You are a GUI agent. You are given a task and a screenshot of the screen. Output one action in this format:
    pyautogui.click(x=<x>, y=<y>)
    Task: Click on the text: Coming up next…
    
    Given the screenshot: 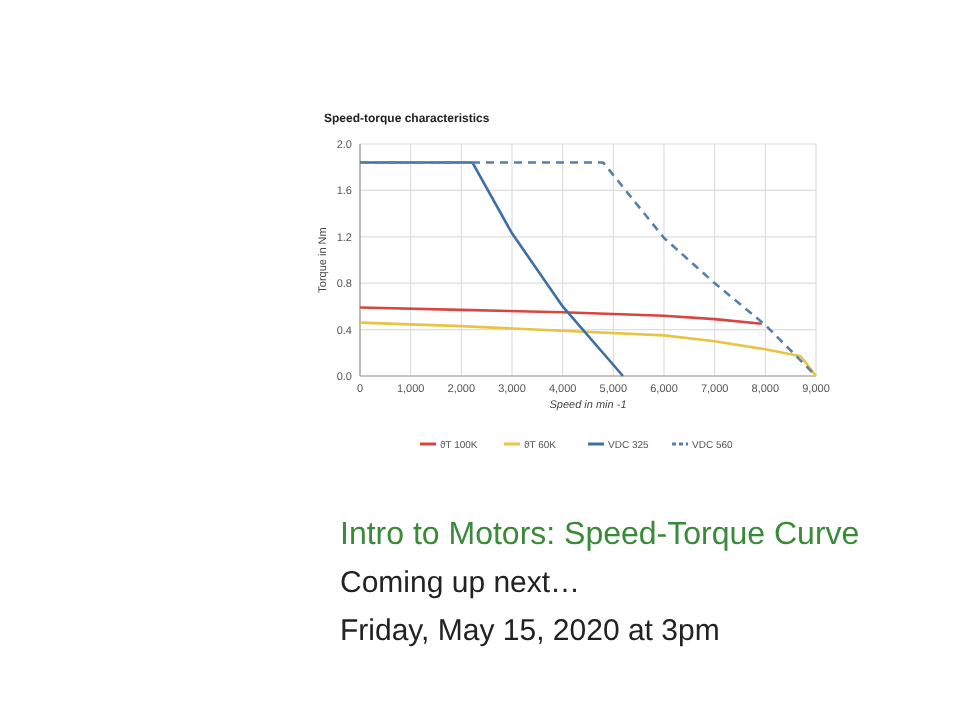 What is the action you would take?
    pyautogui.click(x=460, y=583)
    